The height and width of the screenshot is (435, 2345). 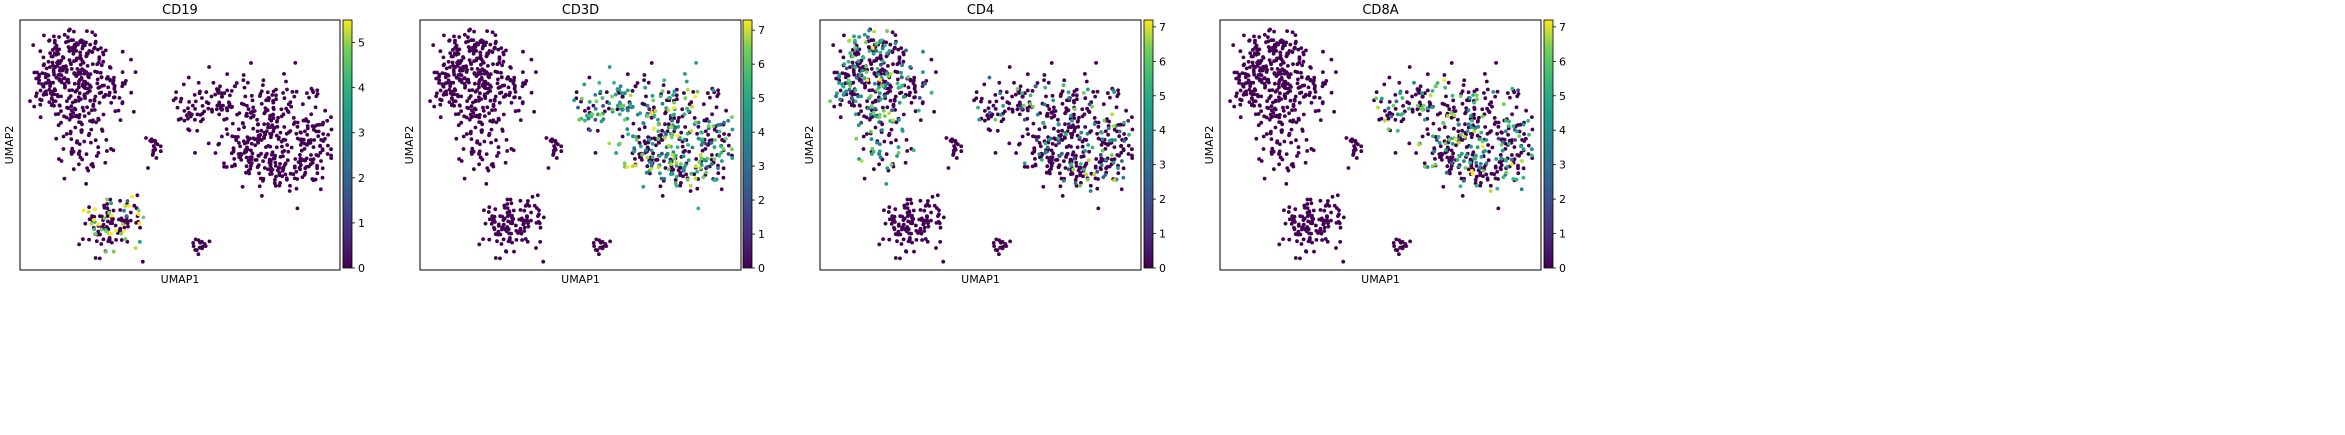 What do you see at coordinates (980, 279) in the screenshot?
I see `x-axis-label: UMAP1` at bounding box center [980, 279].